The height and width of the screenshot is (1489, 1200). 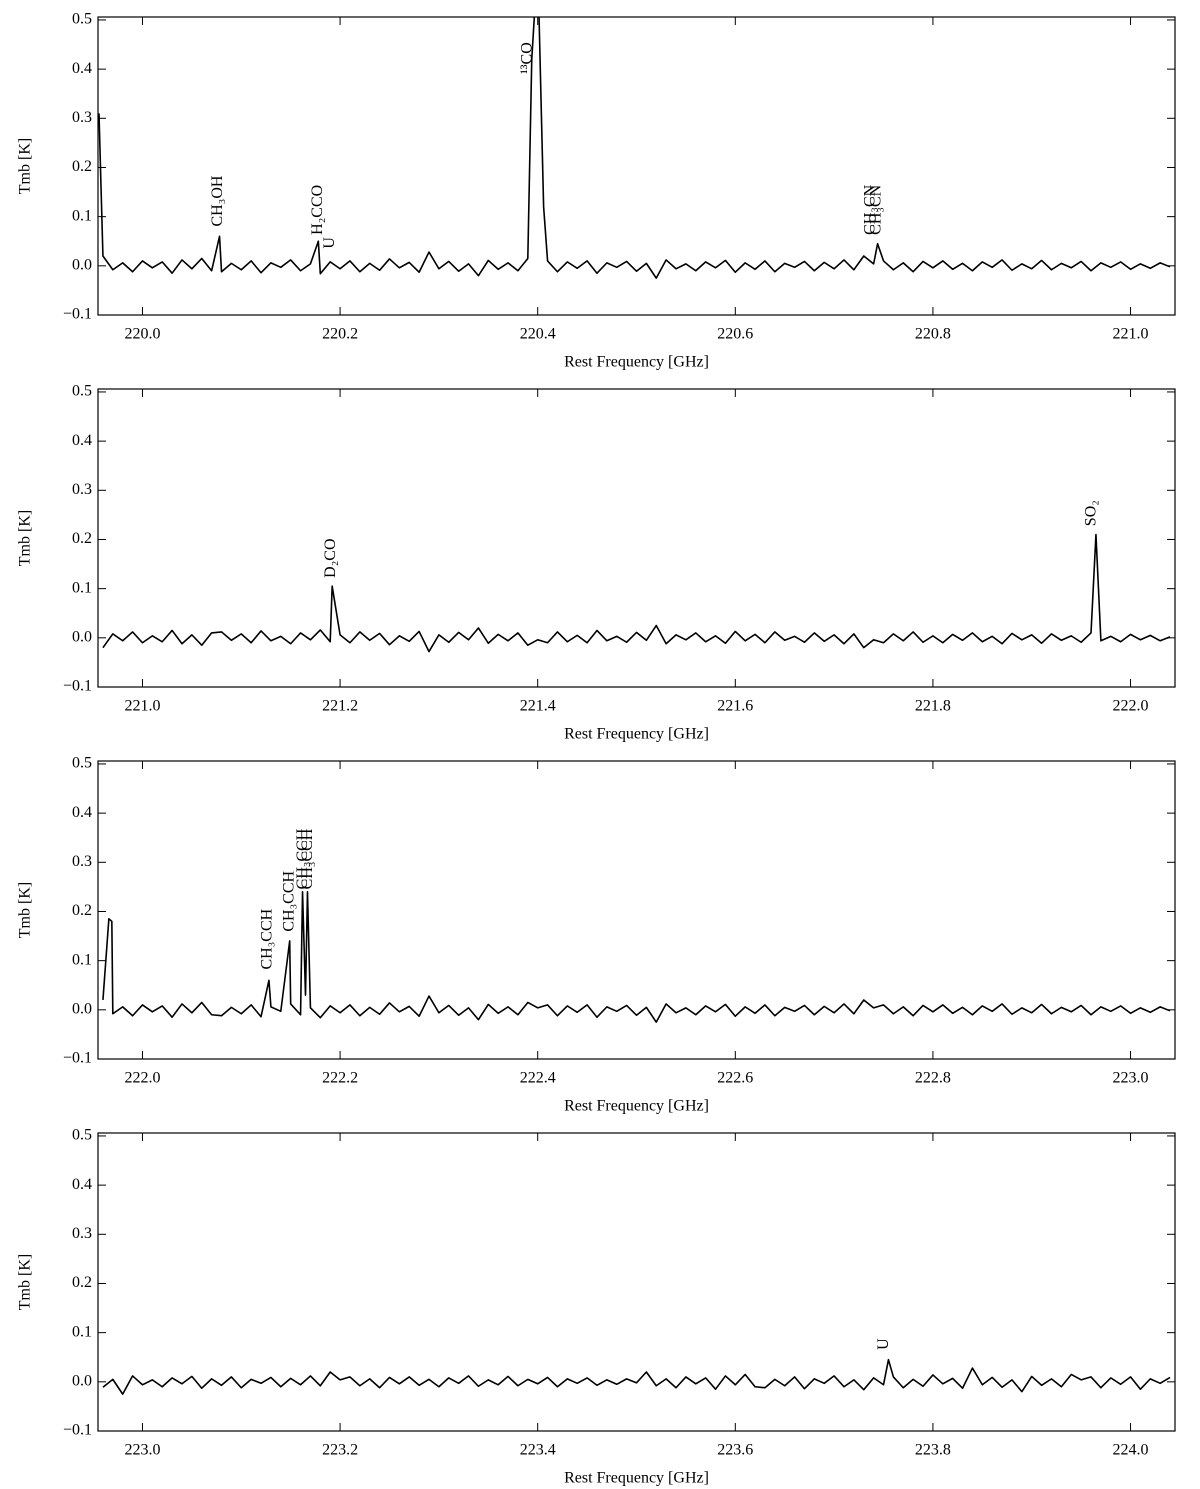 What do you see at coordinates (933, 1078) in the screenshot?
I see `x-tick-label: 222.8` at bounding box center [933, 1078].